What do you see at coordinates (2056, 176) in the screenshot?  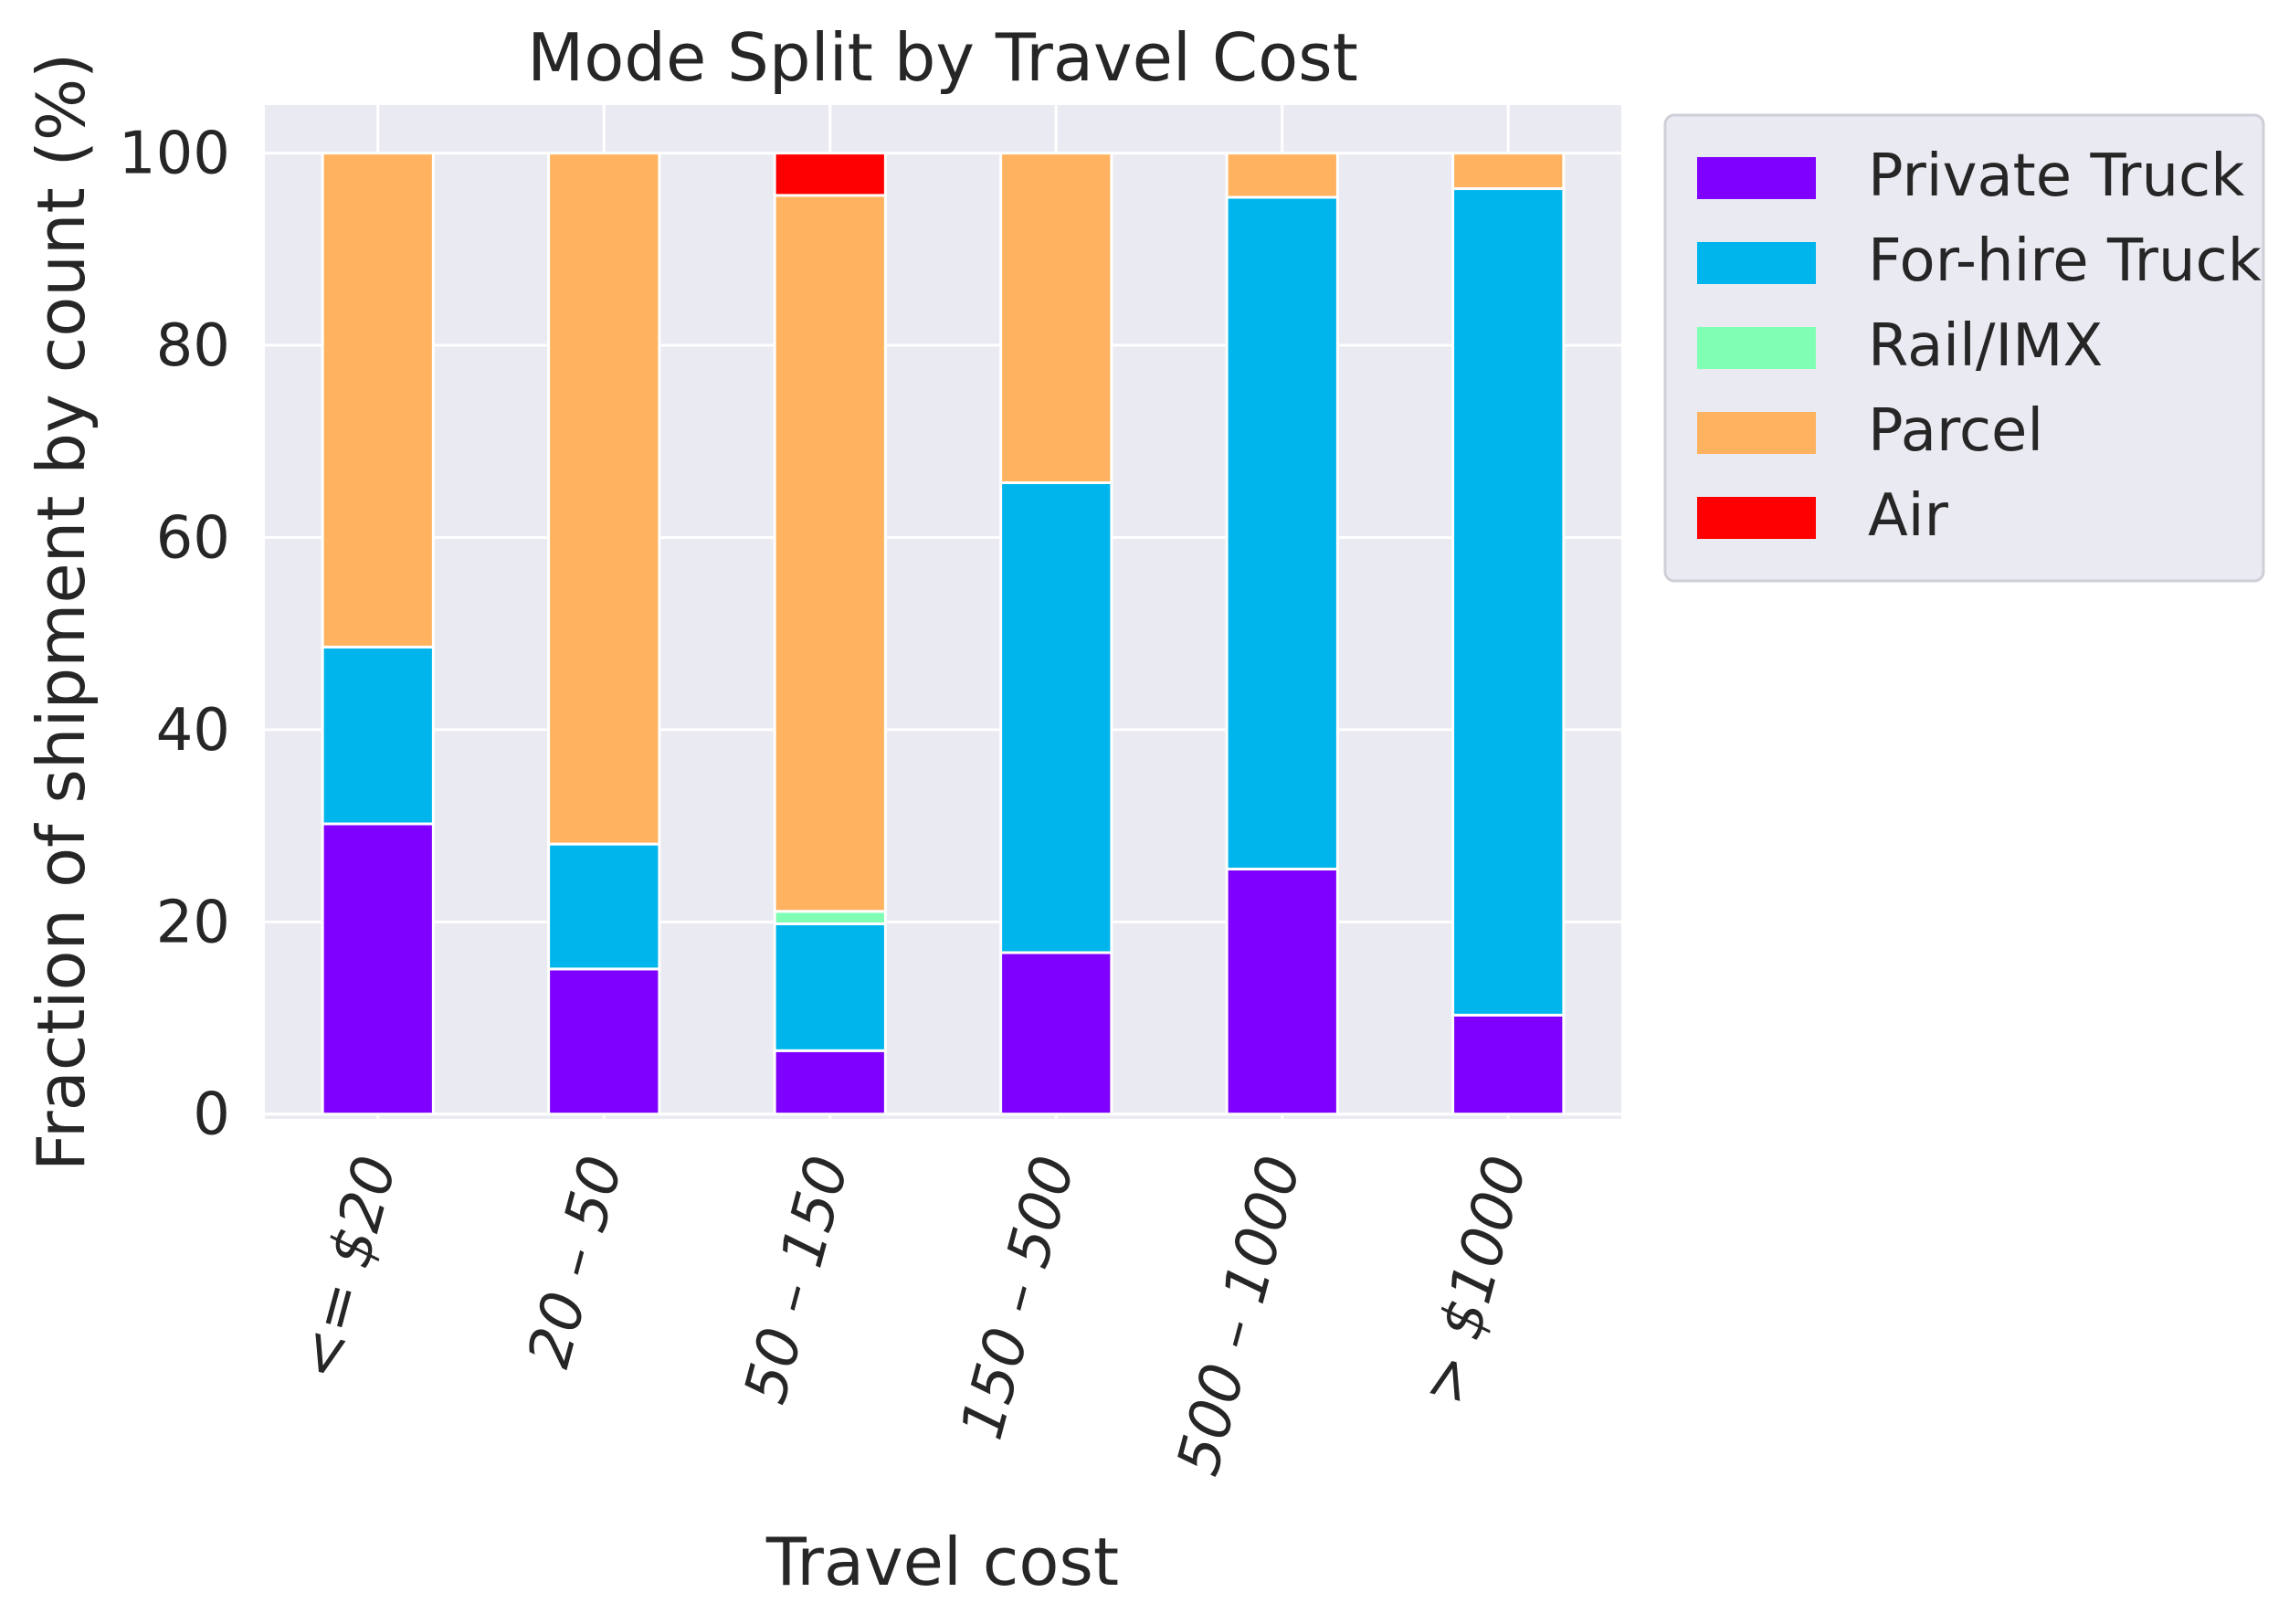 I see `legend-label: Private Truck` at bounding box center [2056, 176].